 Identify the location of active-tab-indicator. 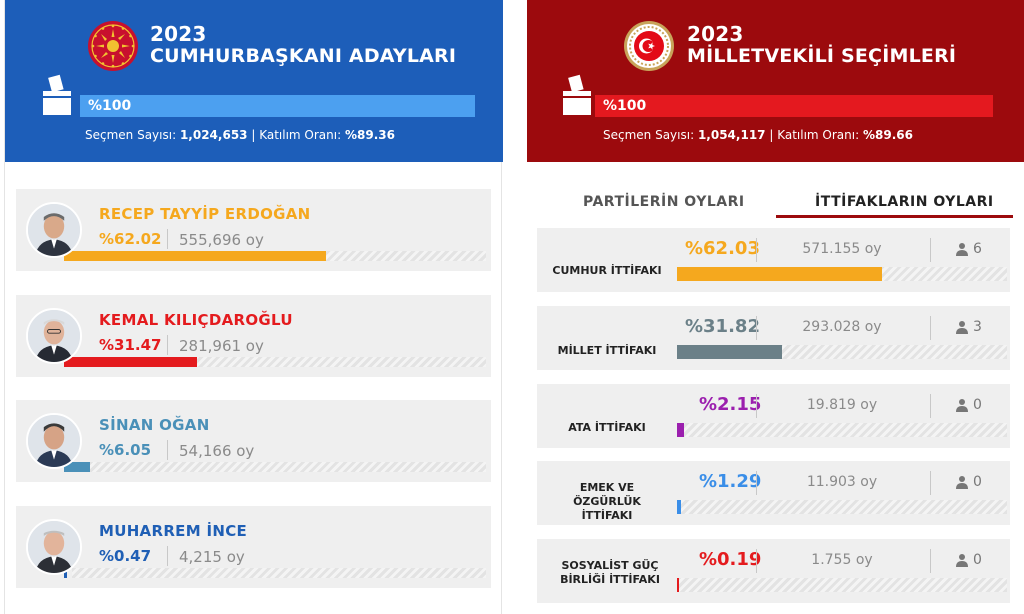
(894, 216).